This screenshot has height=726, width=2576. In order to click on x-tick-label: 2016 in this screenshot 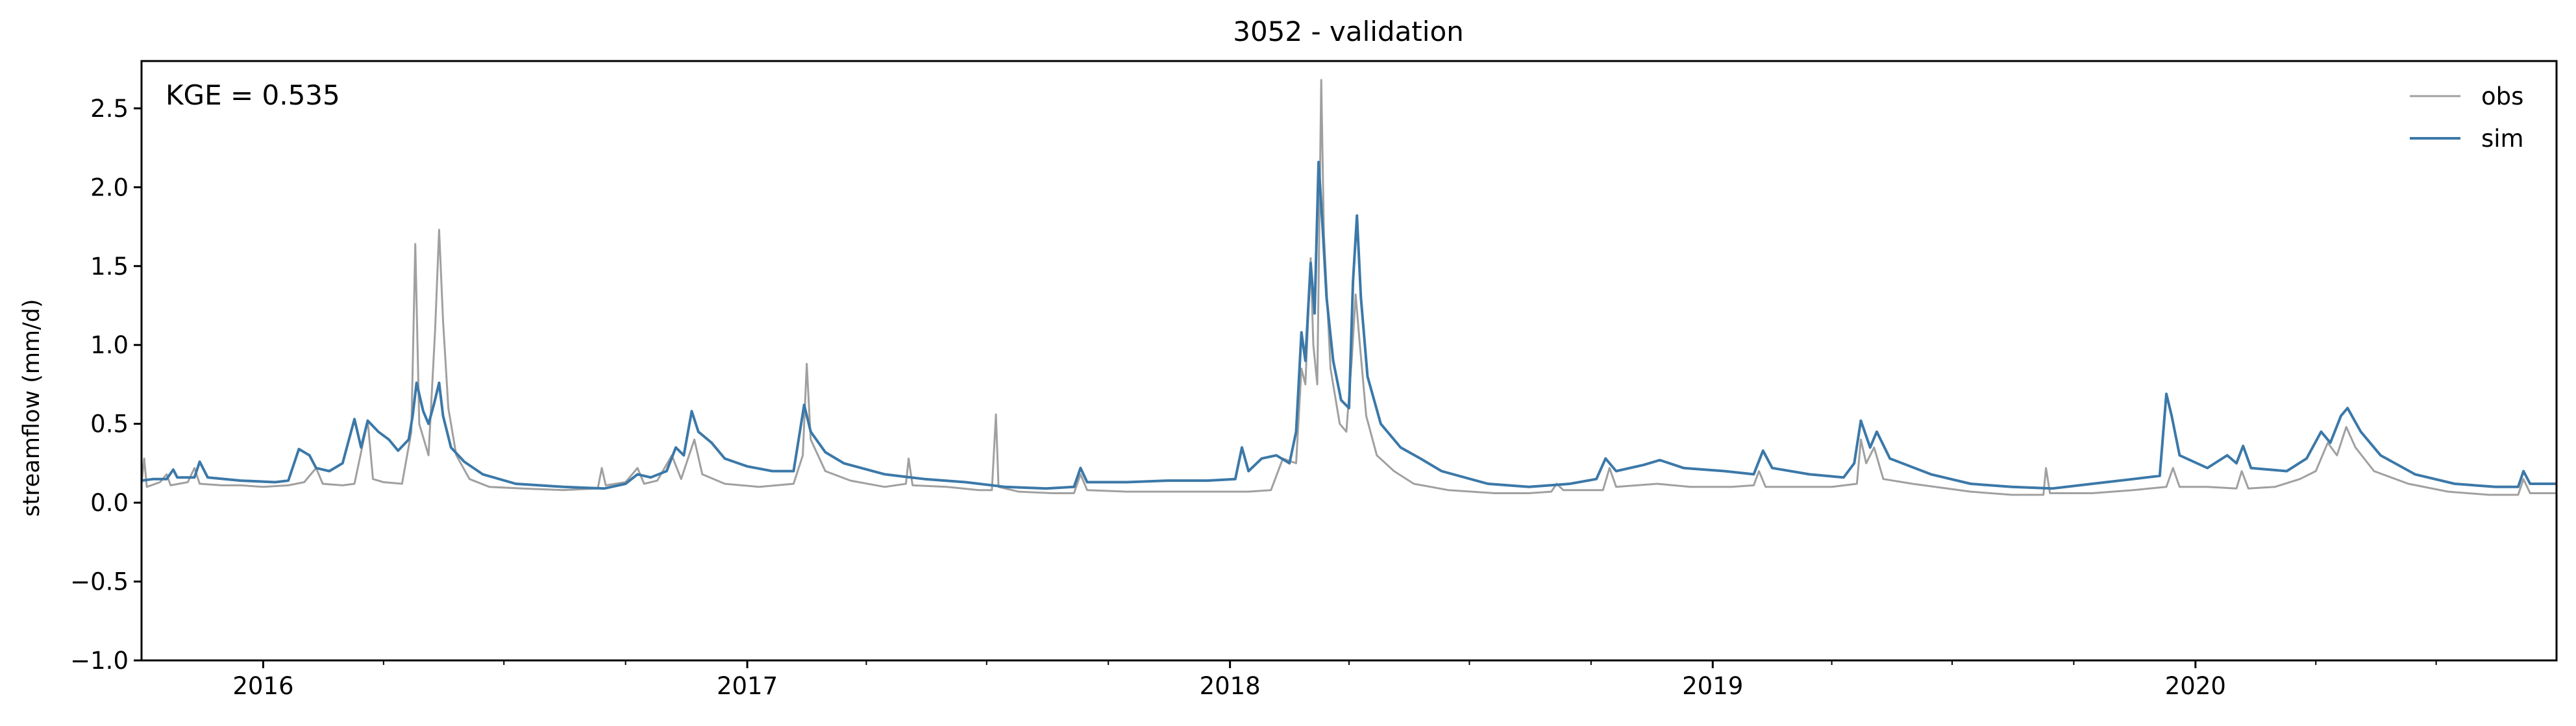, I will do `click(262, 686)`.